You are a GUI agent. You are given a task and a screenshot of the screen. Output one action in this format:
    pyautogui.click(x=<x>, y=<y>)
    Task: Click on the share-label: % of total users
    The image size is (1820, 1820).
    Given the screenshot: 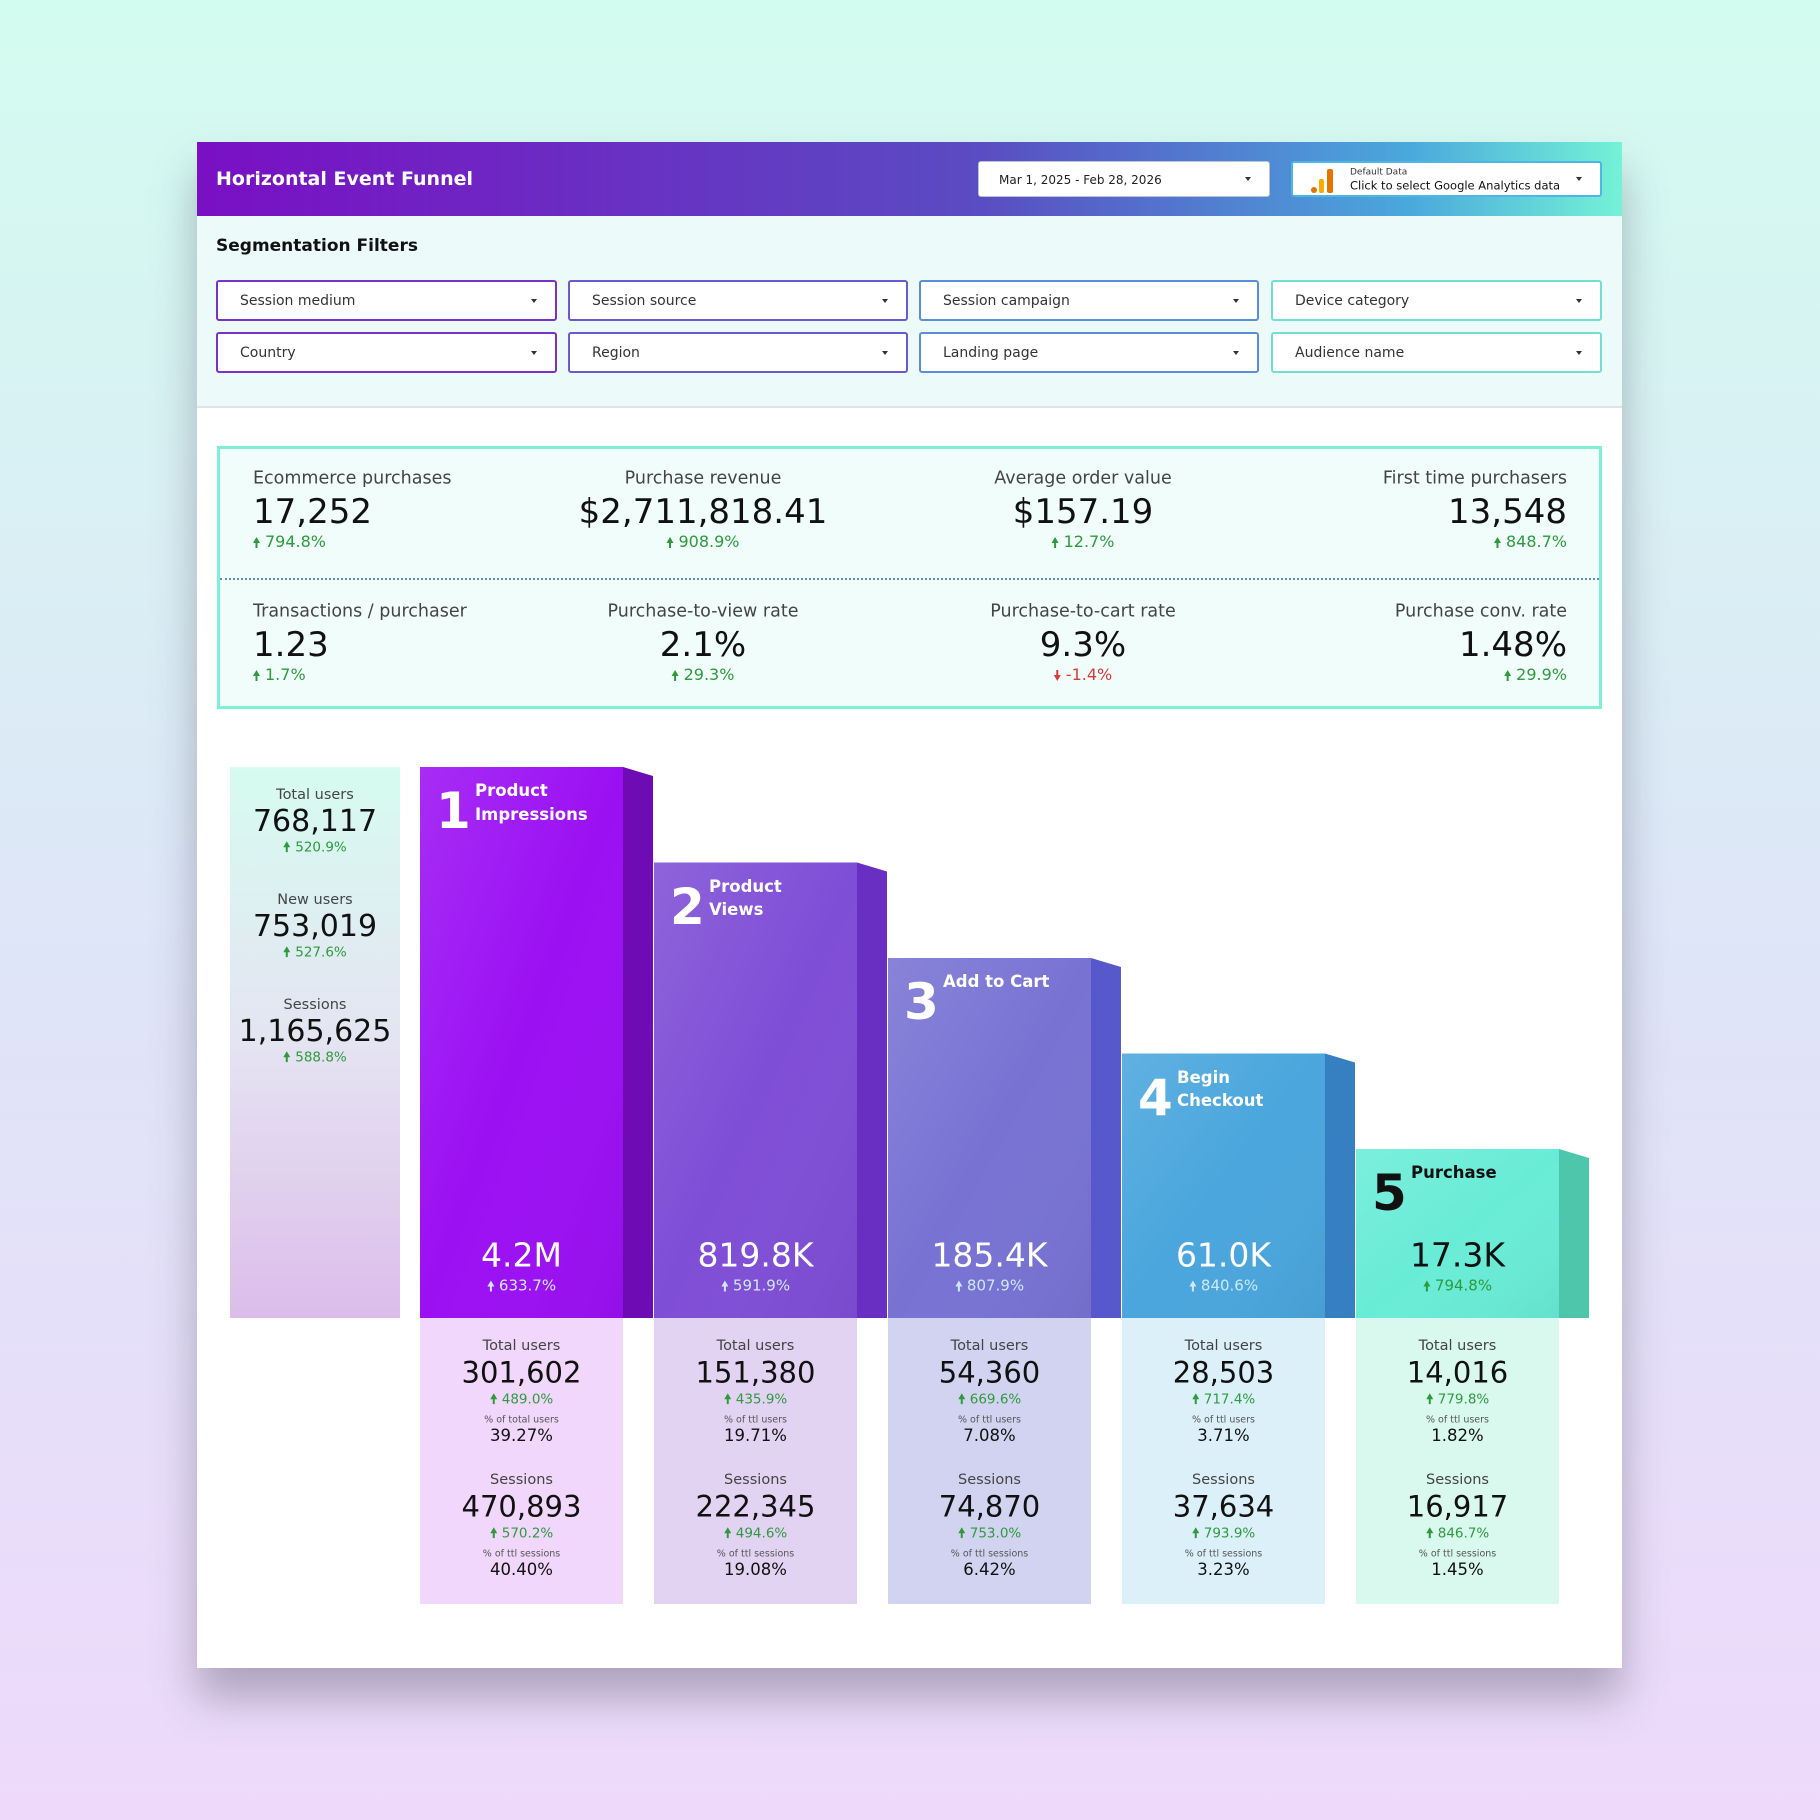 What is the action you would take?
    pyautogui.click(x=521, y=1420)
    